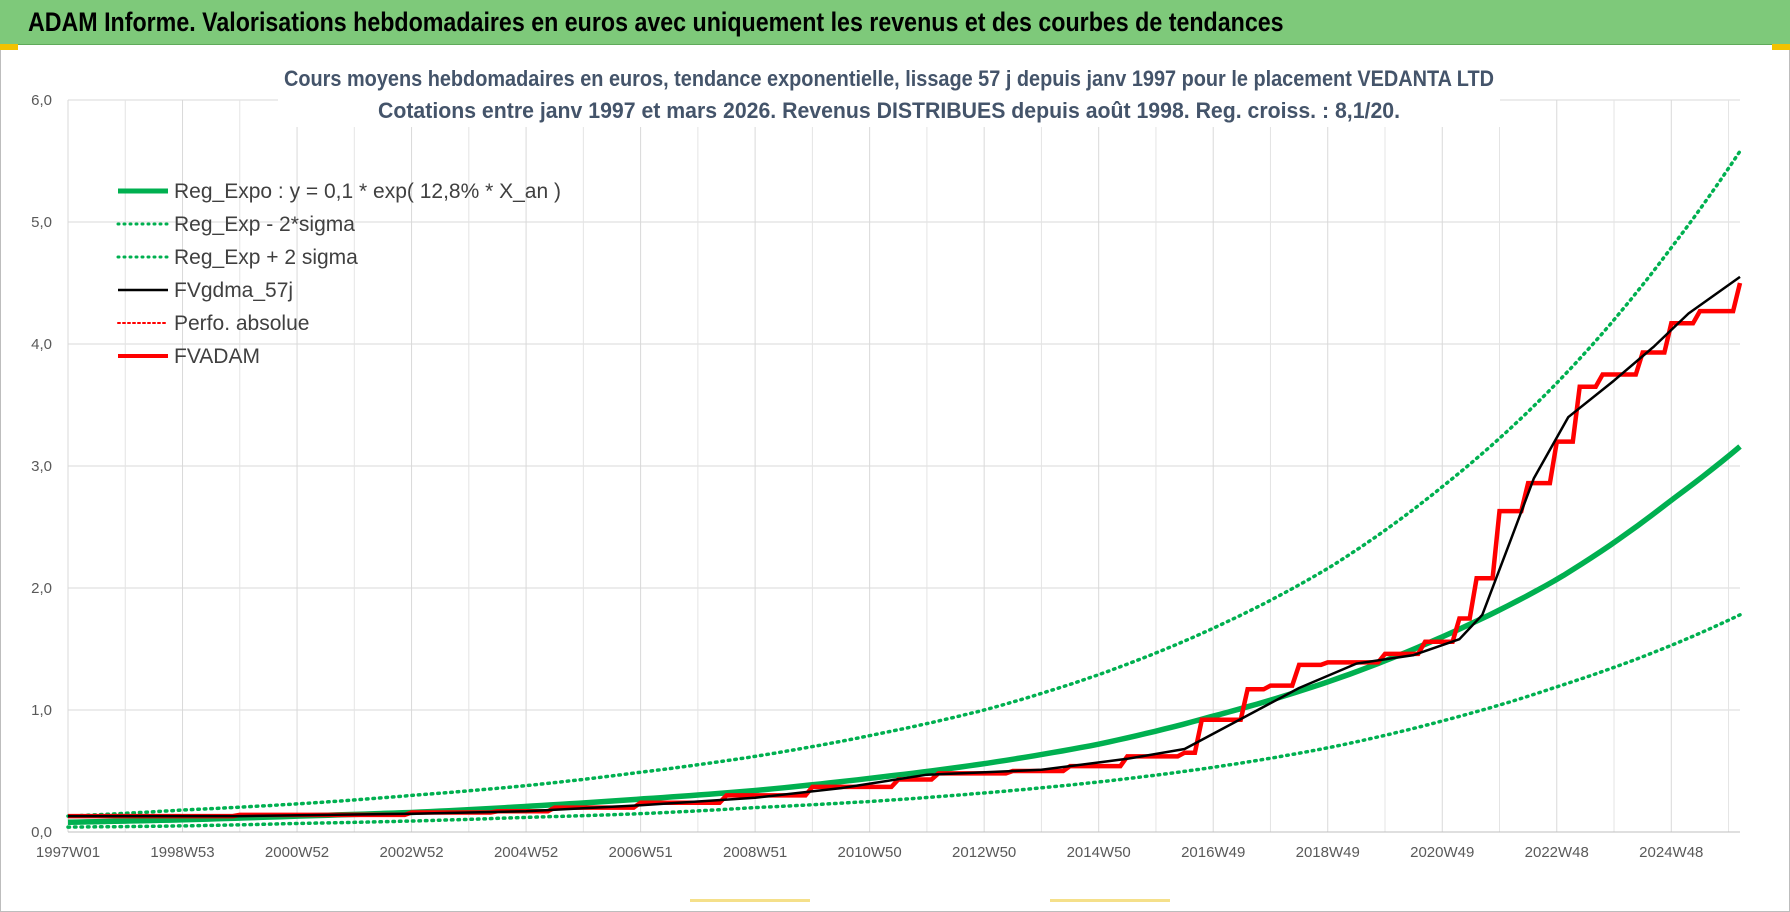  Describe the element at coordinates (233, 290) in the screenshot. I see `legend-label: FVgdma_57j` at that location.